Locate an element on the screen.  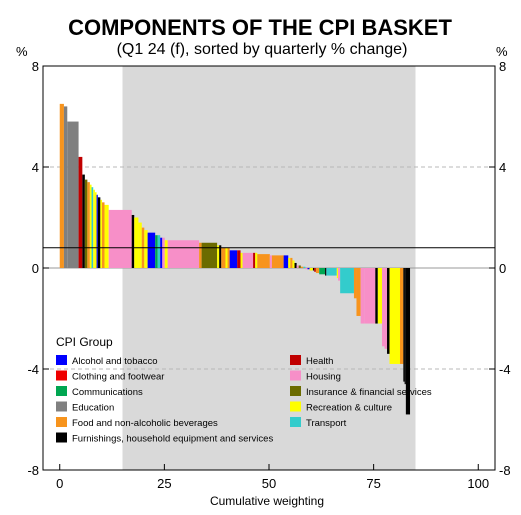
y-tick-label-left: -8 is located at coordinates (33, 470).